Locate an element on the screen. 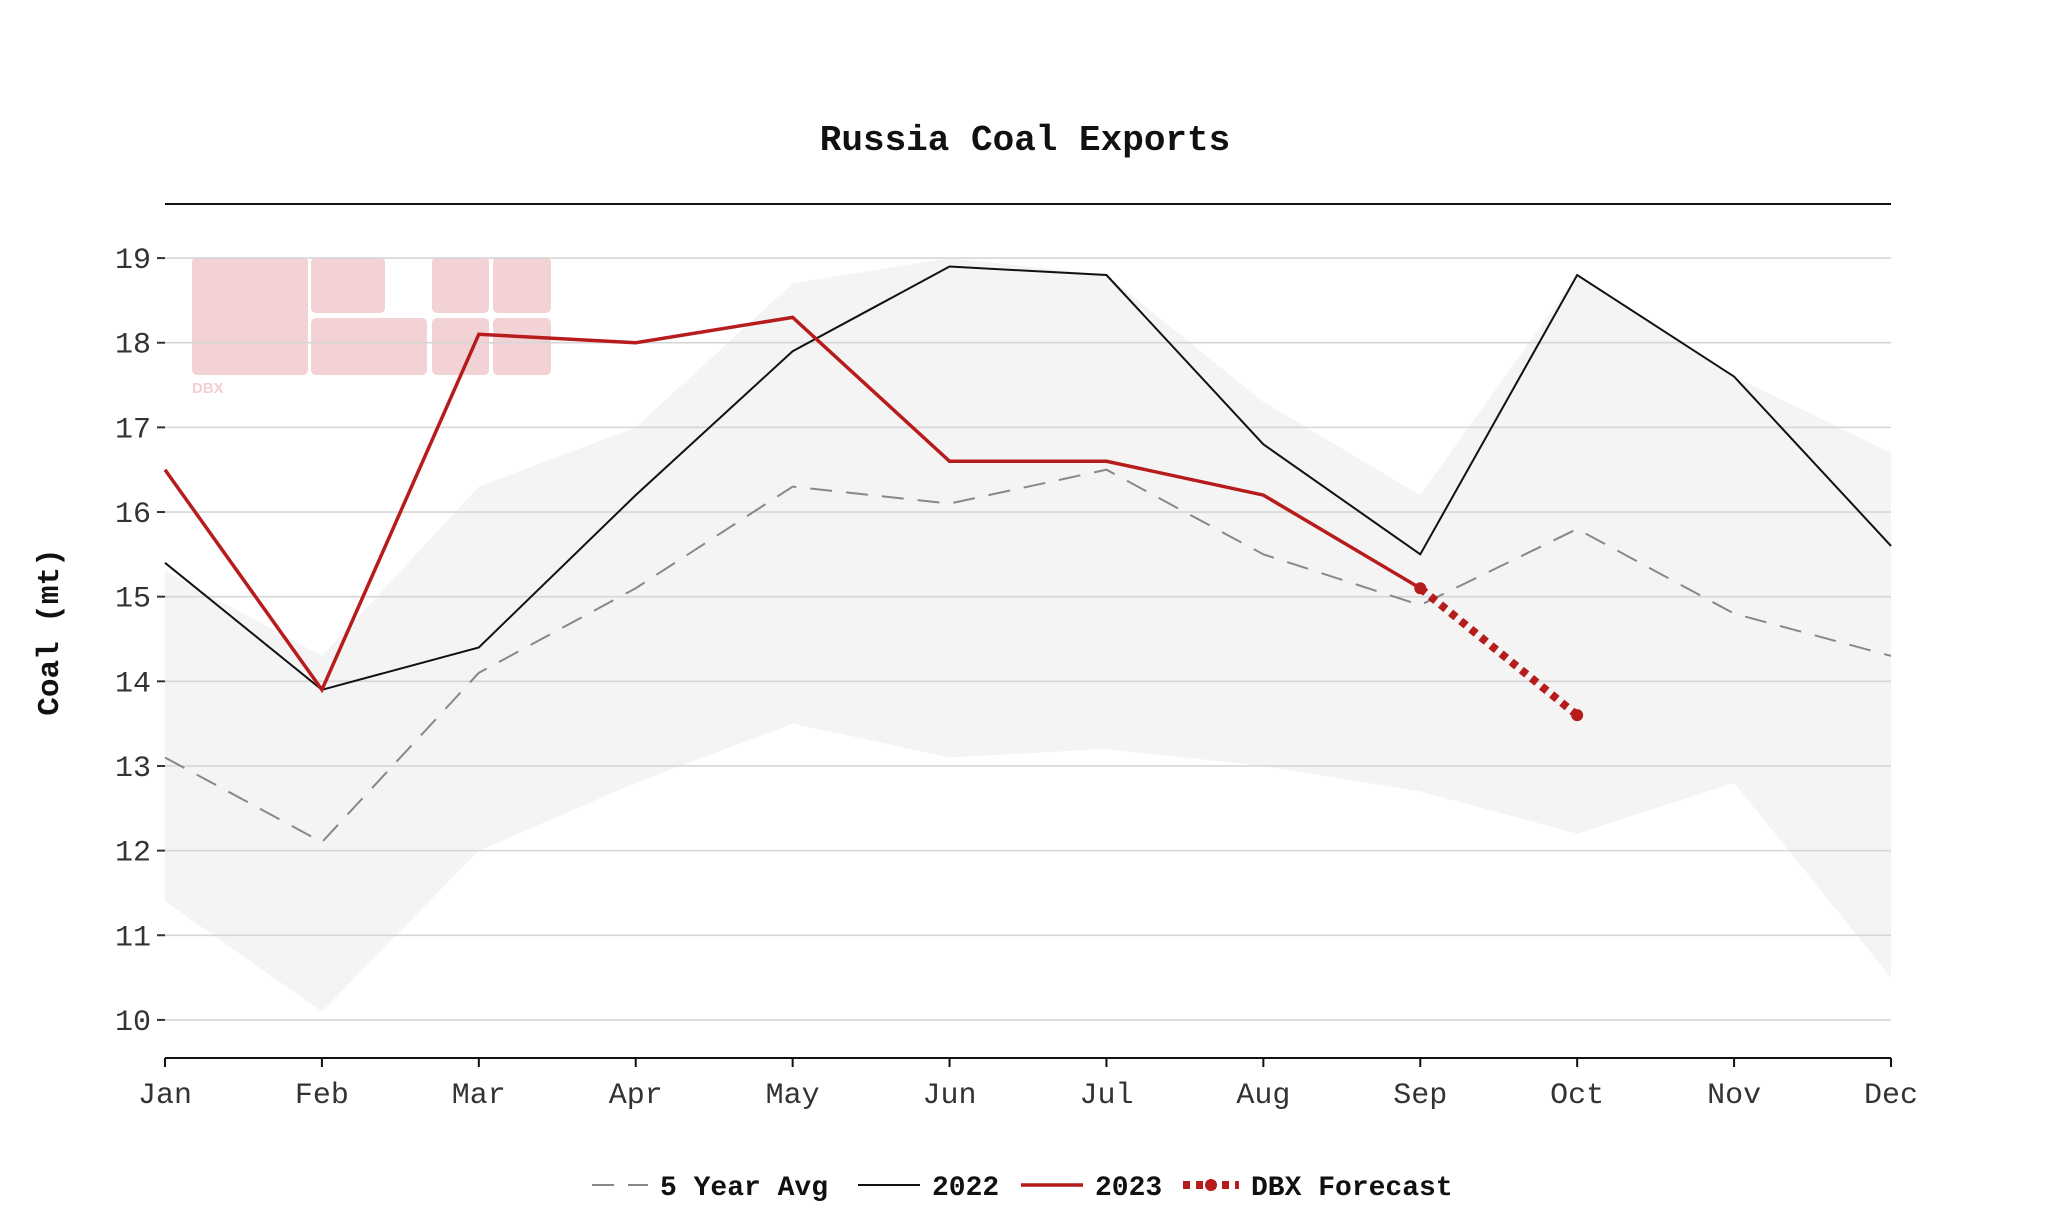 The image size is (2048, 1228). x-tick-label: Feb is located at coordinates (322, 1096).